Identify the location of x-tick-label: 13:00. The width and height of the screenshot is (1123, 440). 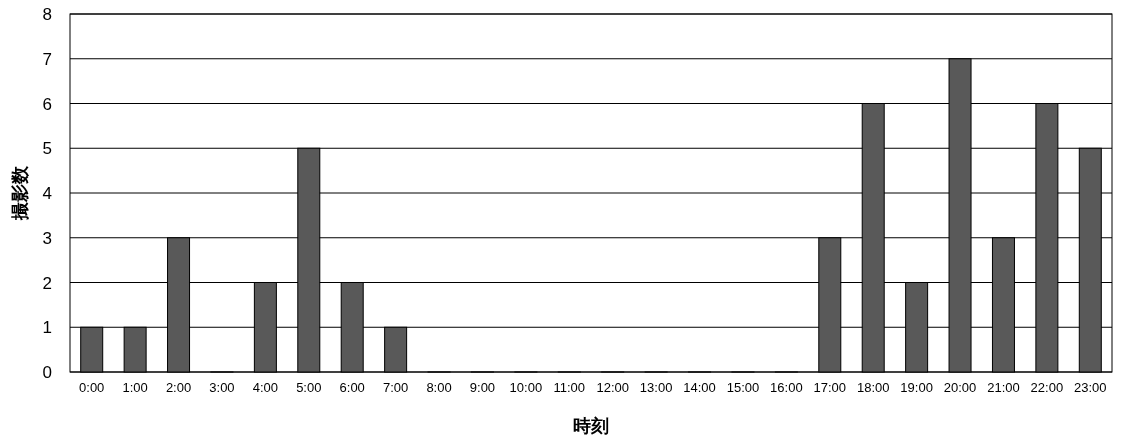
(656, 387).